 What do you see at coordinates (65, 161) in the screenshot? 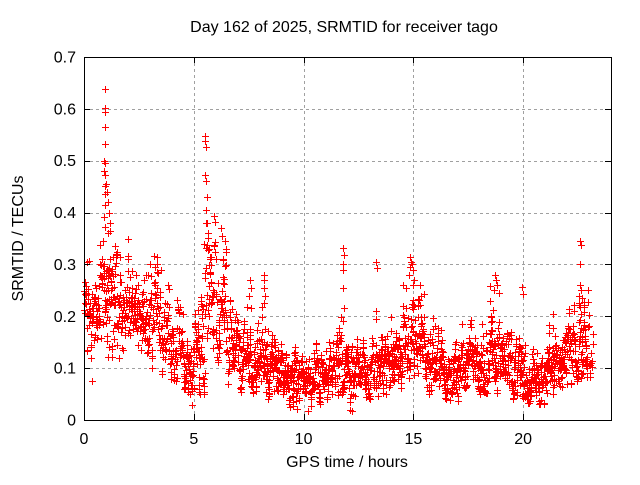
I see `y-tick-label: 0.5` at bounding box center [65, 161].